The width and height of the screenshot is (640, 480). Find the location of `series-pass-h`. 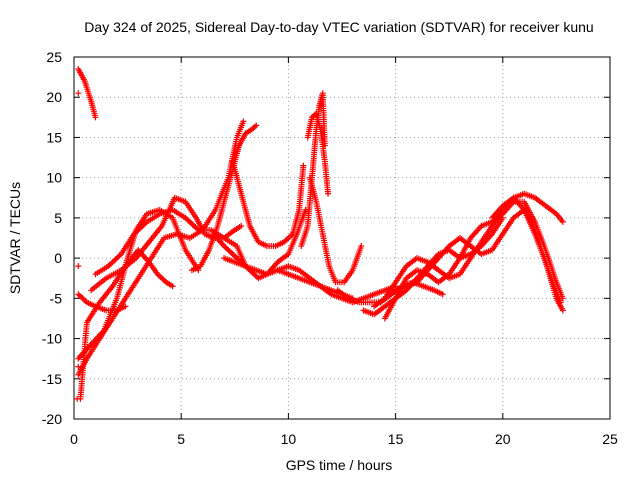

series-pass-h is located at coordinates (224, 198).